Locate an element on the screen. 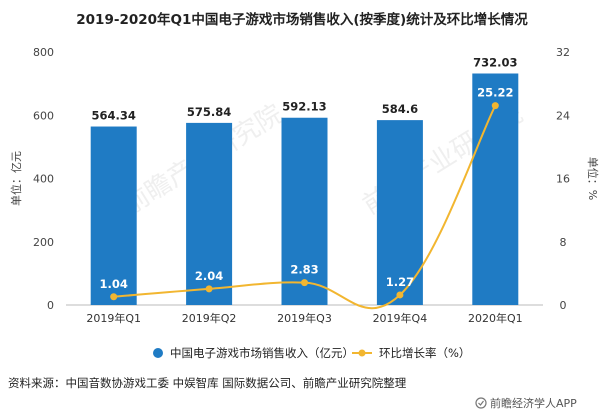 The image size is (604, 417). line-value-label: 1.27 is located at coordinates (400, 282).